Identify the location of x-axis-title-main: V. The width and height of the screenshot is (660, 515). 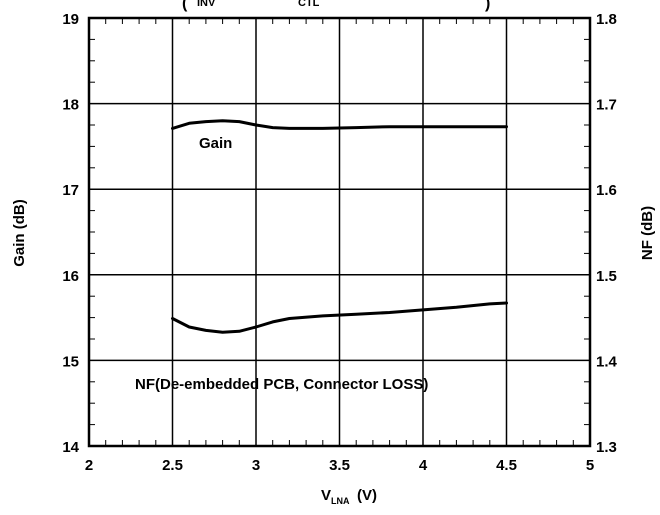
(326, 495).